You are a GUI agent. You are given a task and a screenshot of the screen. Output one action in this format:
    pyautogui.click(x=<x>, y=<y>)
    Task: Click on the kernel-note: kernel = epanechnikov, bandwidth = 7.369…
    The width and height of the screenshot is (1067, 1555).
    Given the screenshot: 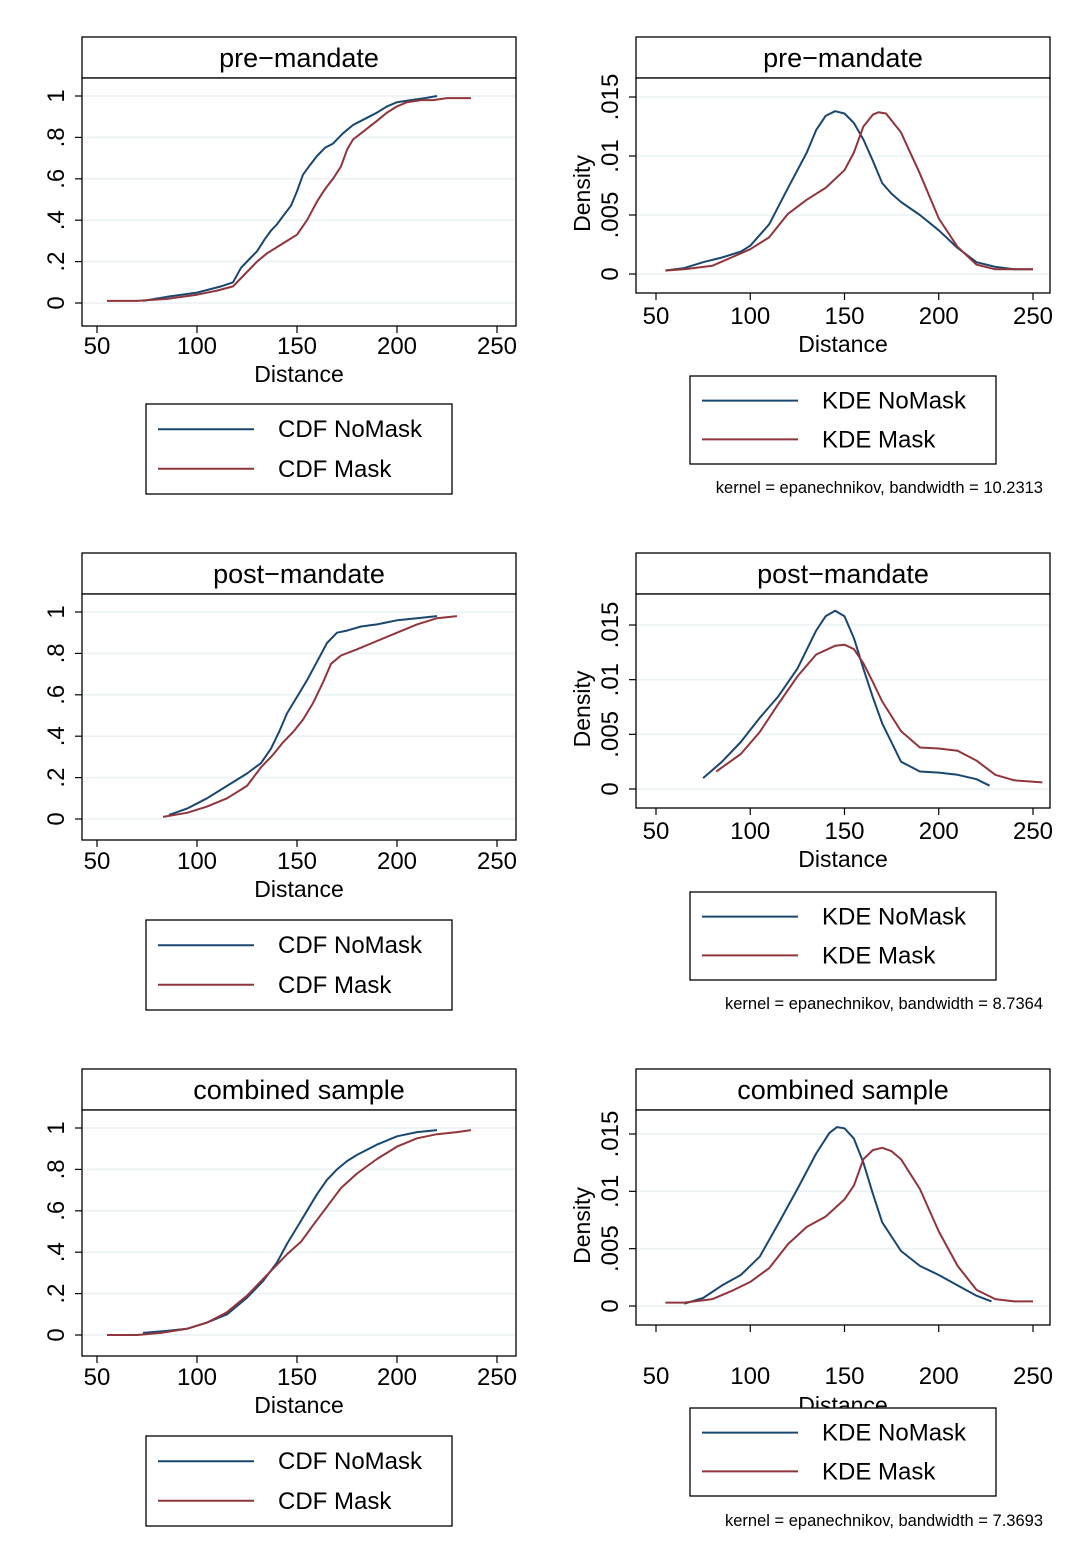 What is the action you would take?
    pyautogui.click(x=884, y=1521)
    